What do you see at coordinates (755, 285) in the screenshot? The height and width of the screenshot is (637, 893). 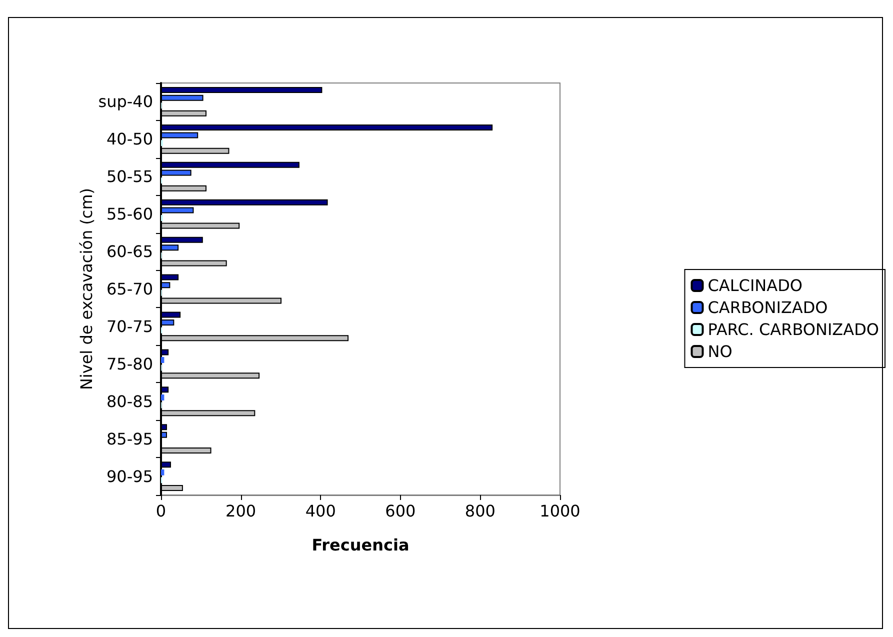 I see `legend-label: CALCINADO` at bounding box center [755, 285].